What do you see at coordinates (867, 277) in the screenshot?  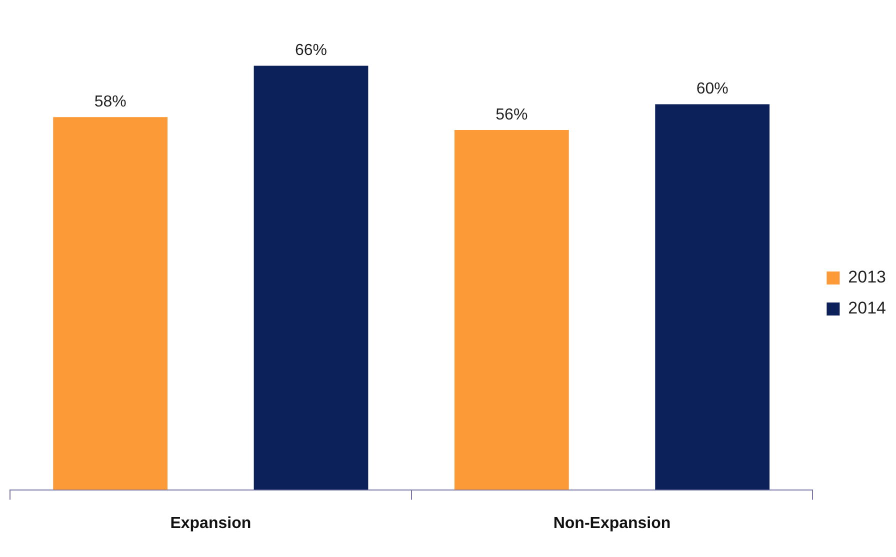 I see `legend-label: 2013` at bounding box center [867, 277].